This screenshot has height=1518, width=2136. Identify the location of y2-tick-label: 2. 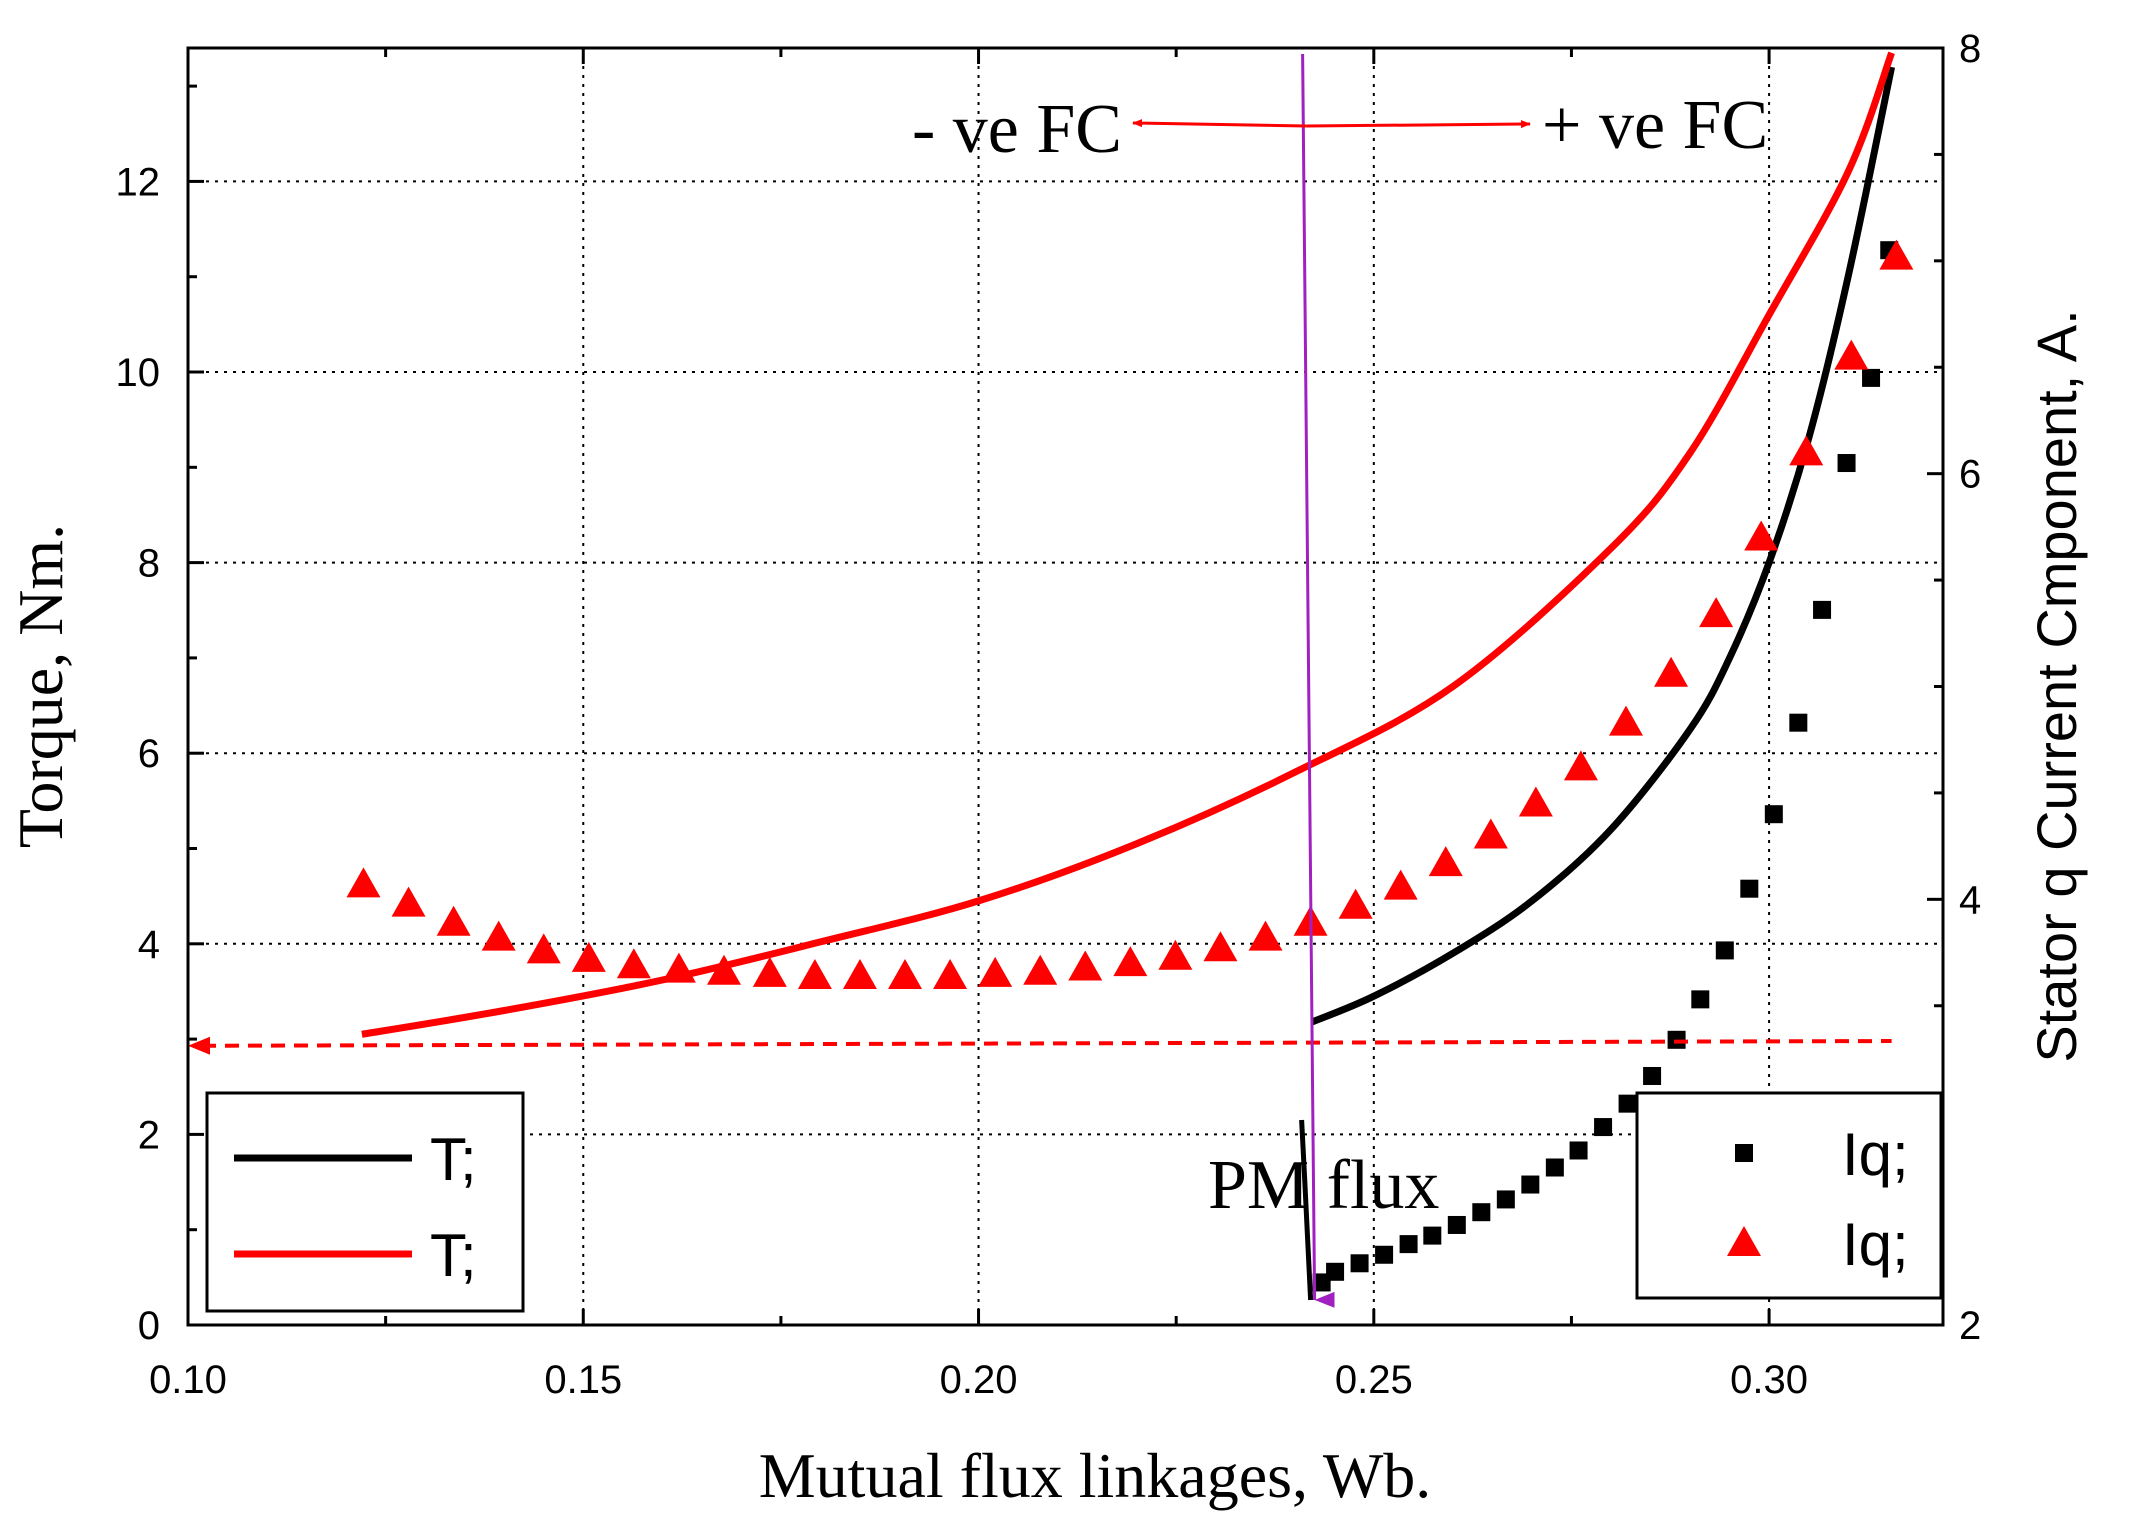
(1970, 1326).